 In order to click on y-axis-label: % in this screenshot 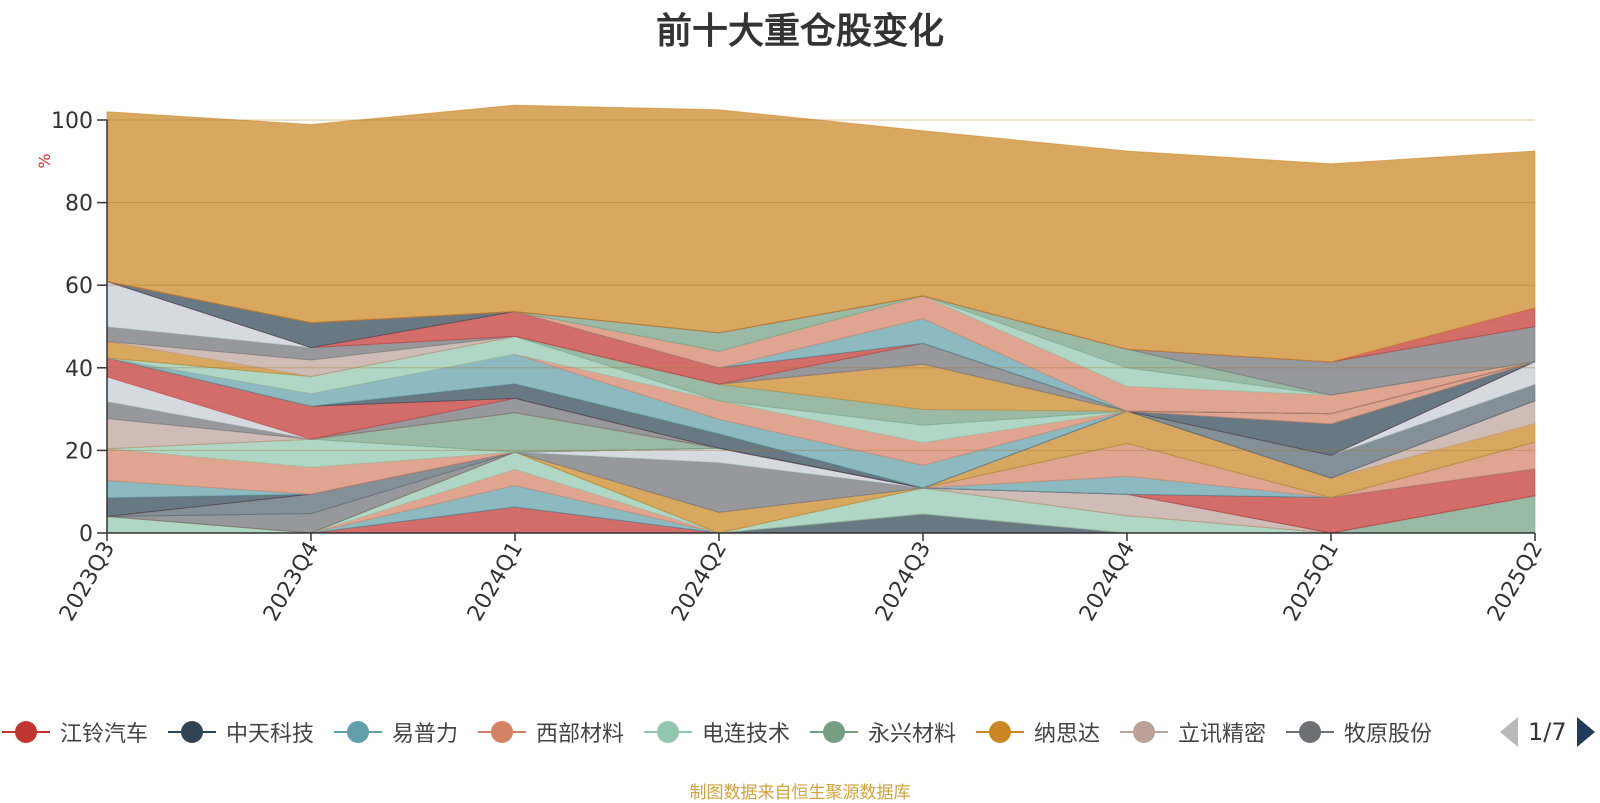, I will do `click(44, 160)`.